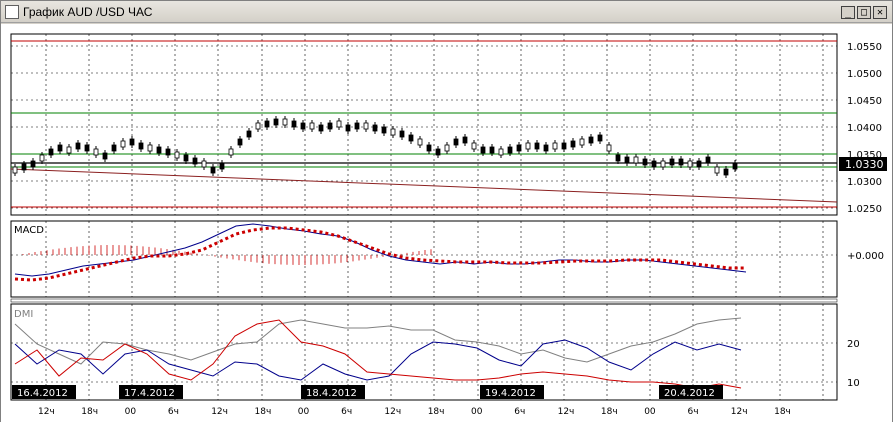 The height and width of the screenshot is (422, 893). Describe the element at coordinates (380, 250) in the screenshot. I see `macd-line` at that location.